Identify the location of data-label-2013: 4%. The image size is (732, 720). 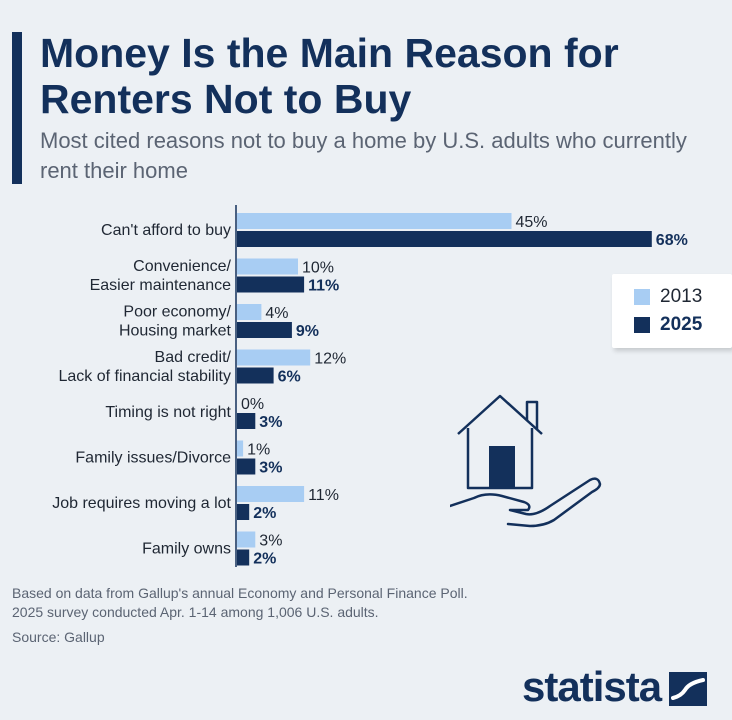
(276, 313).